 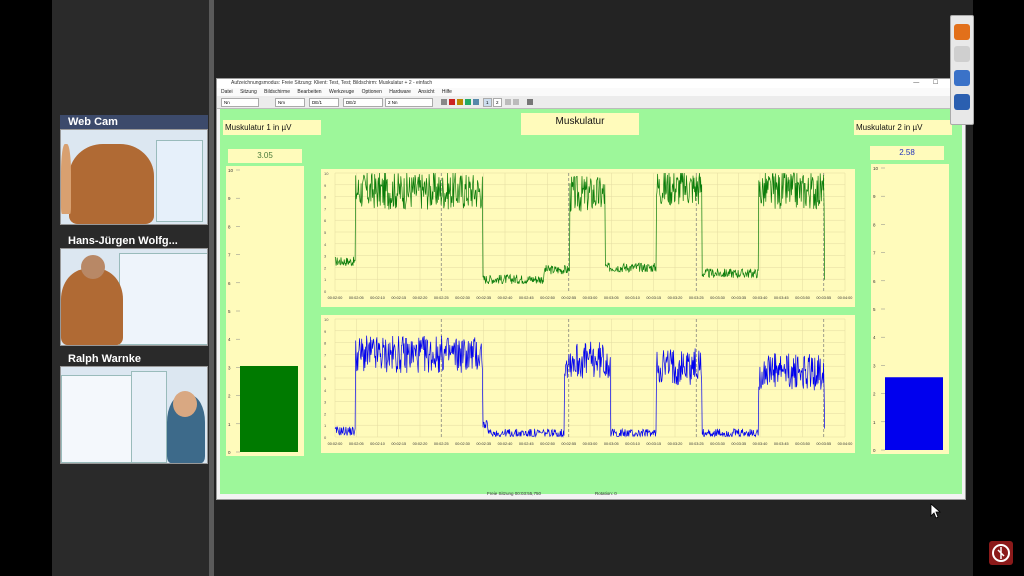 What do you see at coordinates (134, 297) in the screenshot?
I see `participant-video` at bounding box center [134, 297].